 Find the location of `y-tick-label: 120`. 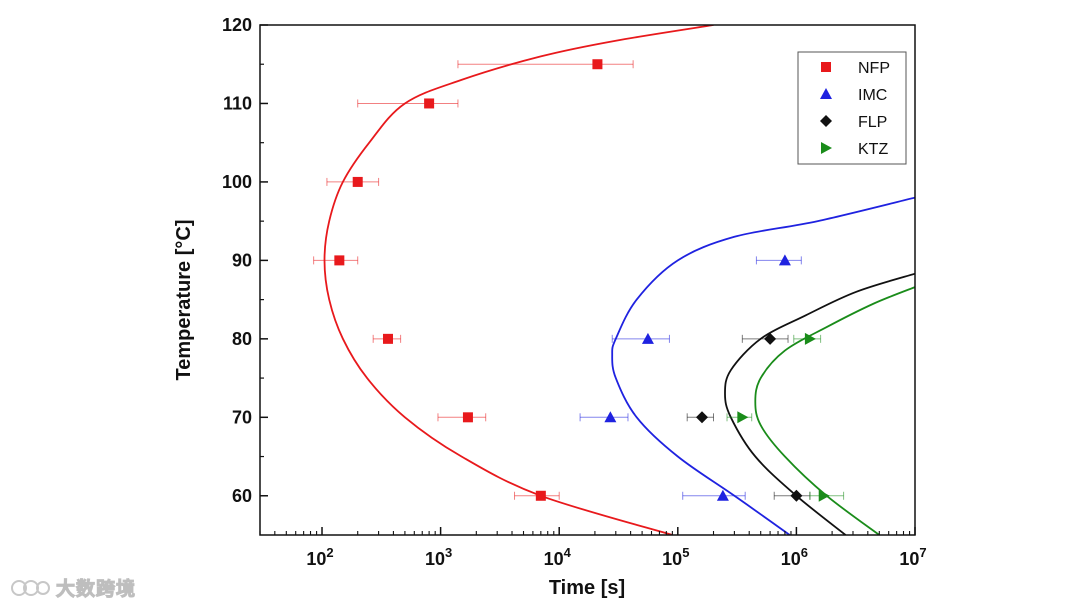

y-tick-label: 120 is located at coordinates (237, 25).